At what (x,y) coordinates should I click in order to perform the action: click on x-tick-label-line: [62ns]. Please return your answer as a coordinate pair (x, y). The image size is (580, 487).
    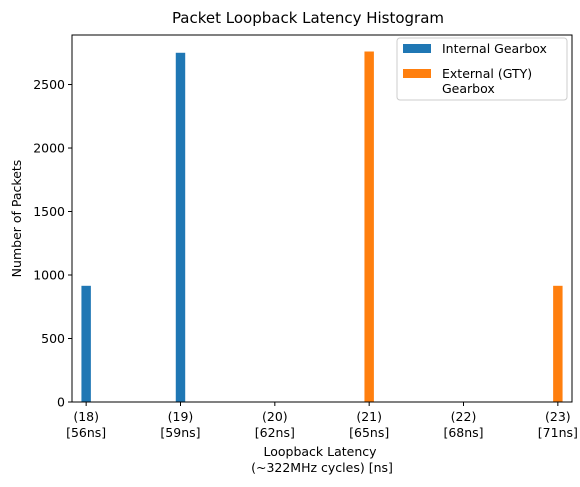
    Looking at the image, I should click on (275, 432).